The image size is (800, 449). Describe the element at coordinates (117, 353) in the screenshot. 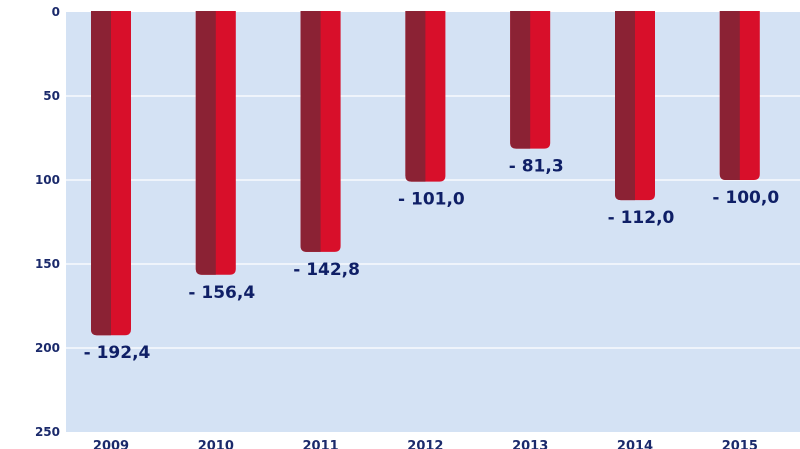

I see `data-label: - 192,4` at that location.